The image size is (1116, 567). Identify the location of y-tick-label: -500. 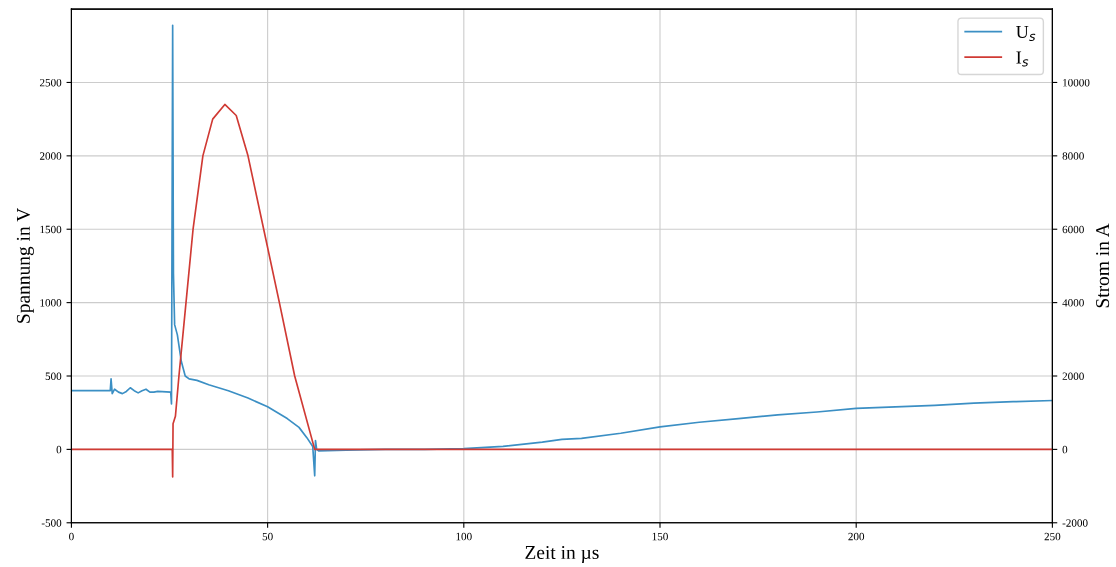
(51, 523).